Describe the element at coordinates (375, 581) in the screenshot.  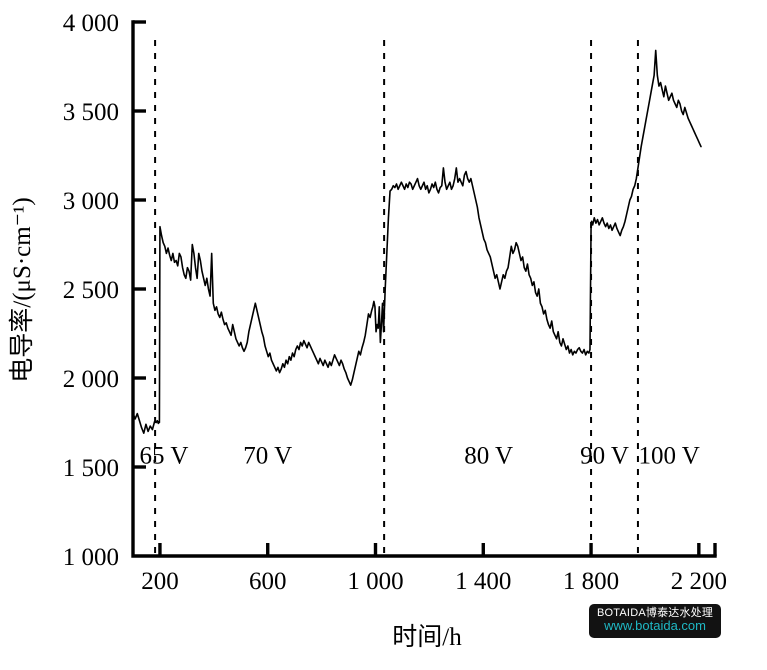
I see `x-tick-label: 1 000` at that location.